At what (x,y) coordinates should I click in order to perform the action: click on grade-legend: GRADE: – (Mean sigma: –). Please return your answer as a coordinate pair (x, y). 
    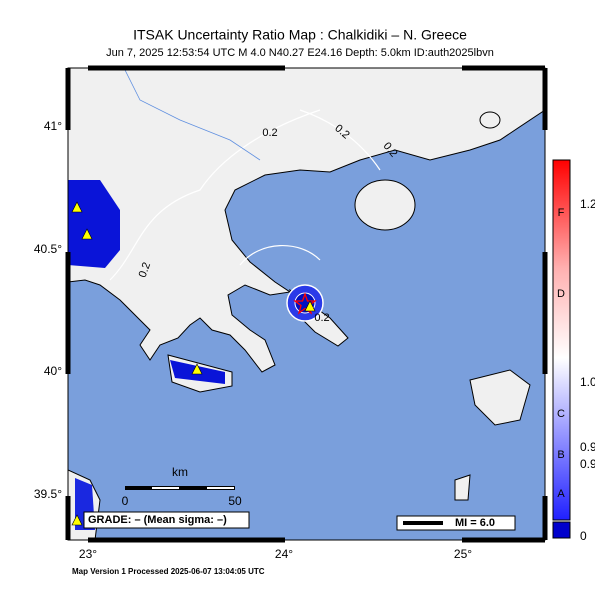
    Looking at the image, I should click on (157, 520).